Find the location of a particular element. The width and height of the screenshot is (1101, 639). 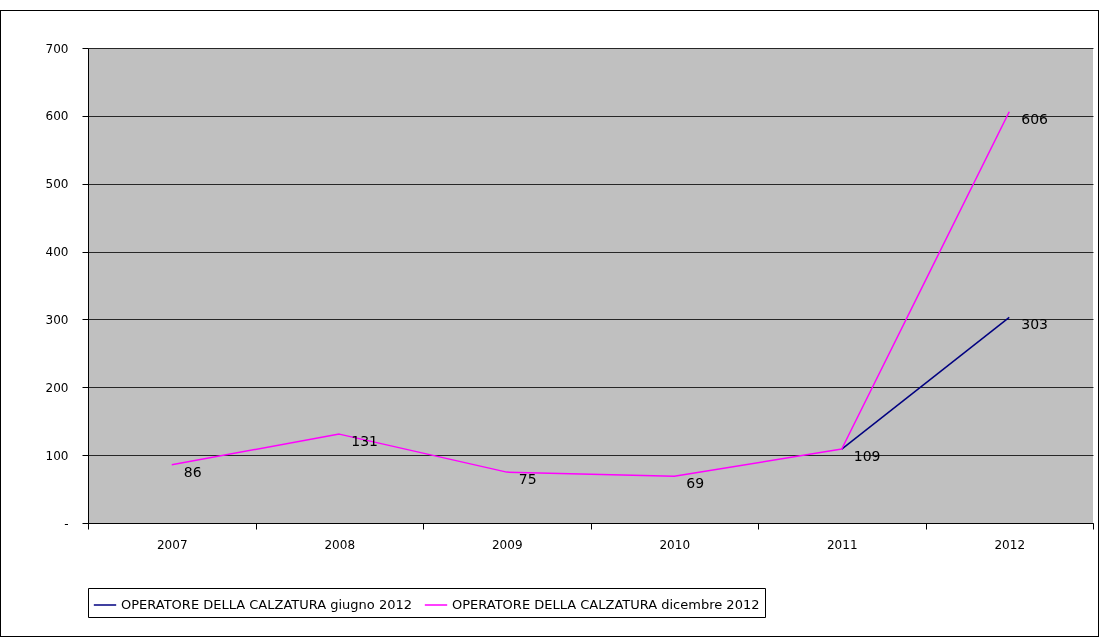

x-tick-label: 2009 is located at coordinates (507, 544).